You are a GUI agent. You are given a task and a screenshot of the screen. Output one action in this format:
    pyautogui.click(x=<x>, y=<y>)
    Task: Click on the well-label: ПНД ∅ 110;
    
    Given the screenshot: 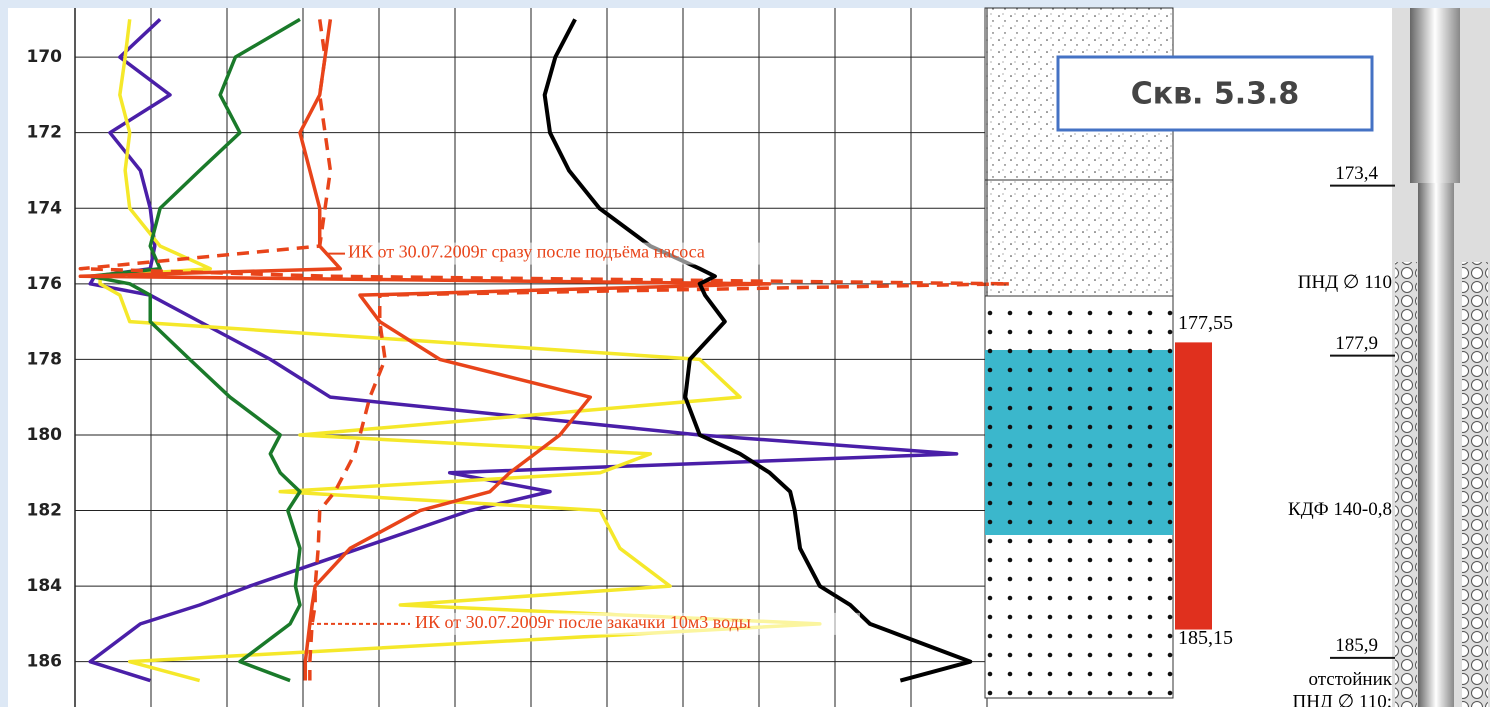 What is the action you would take?
    pyautogui.click(x=1342, y=699)
    